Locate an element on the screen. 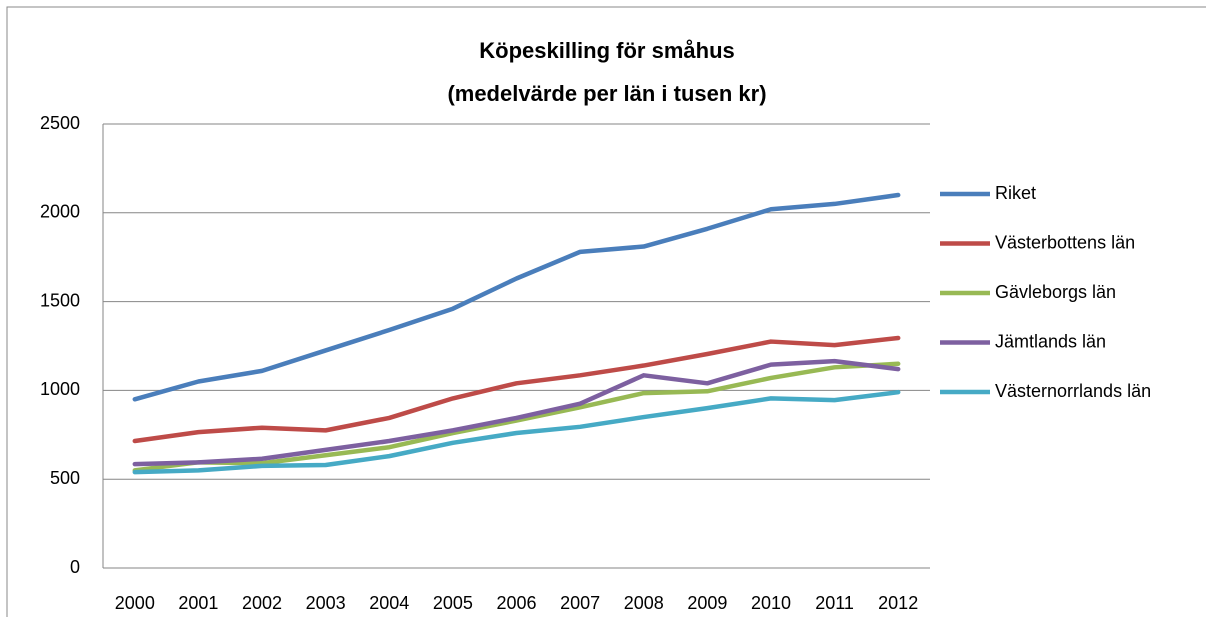 The height and width of the screenshot is (617, 1206). x-tick-label: 2002 is located at coordinates (262, 603).